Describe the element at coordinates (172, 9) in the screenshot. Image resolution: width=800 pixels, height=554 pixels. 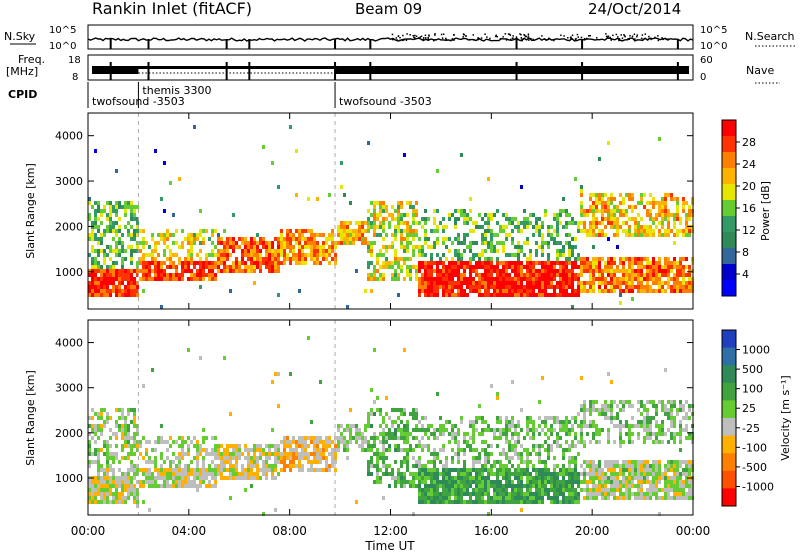
I see `station-title: Rankin Inlet (fitACF)` at that location.